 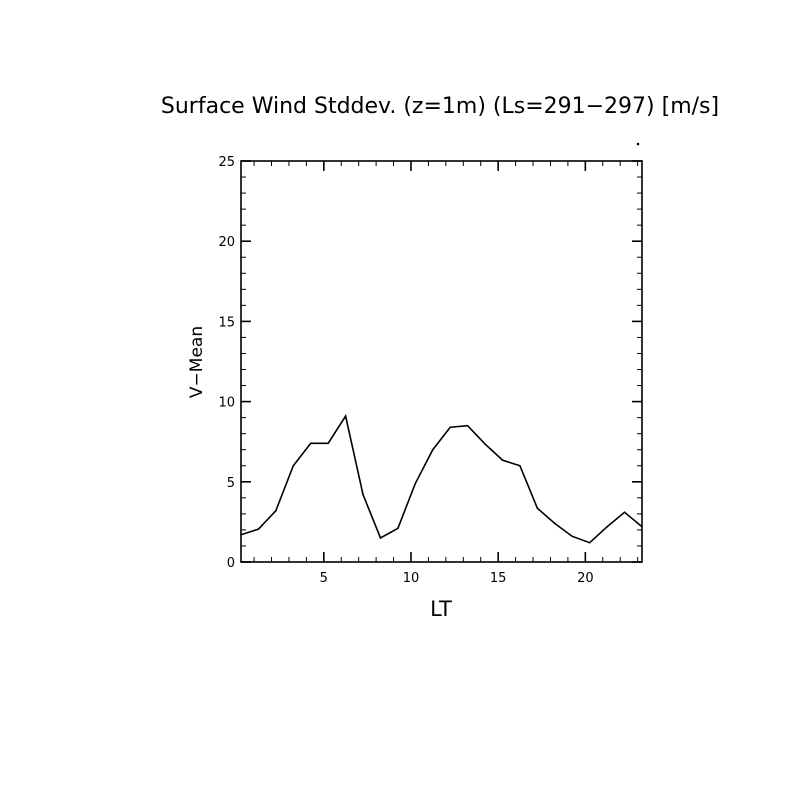 What do you see at coordinates (231, 563) in the screenshot?
I see `y-tick-label: 0` at bounding box center [231, 563].